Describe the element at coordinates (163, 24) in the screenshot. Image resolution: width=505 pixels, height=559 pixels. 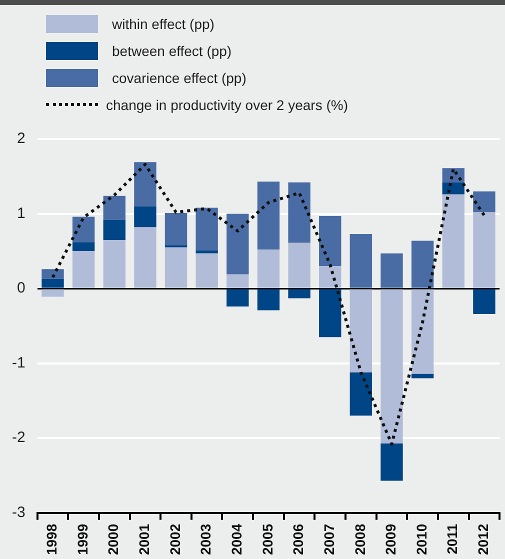
I see `legend-label: within effect (pp)` at that location.